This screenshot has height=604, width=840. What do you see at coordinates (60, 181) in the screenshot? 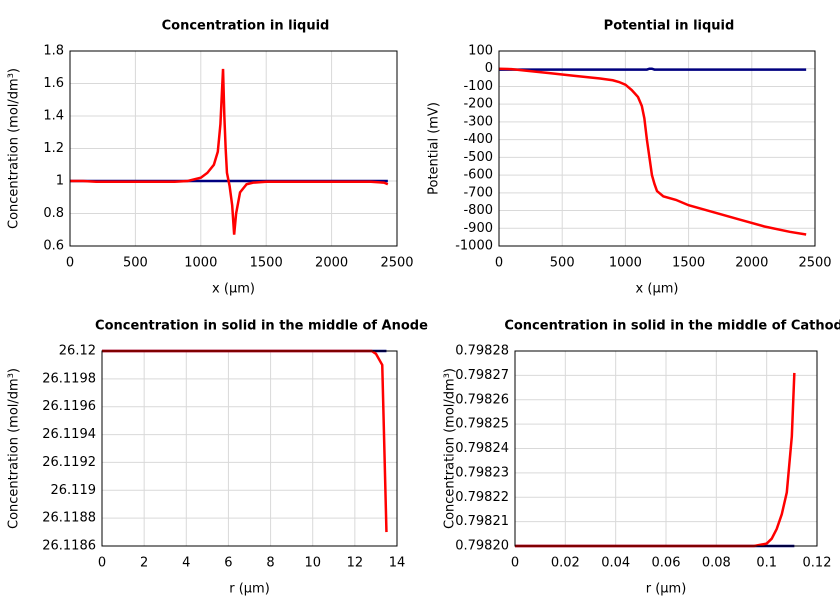
I see `y-tick-label: 1` at bounding box center [60, 181].